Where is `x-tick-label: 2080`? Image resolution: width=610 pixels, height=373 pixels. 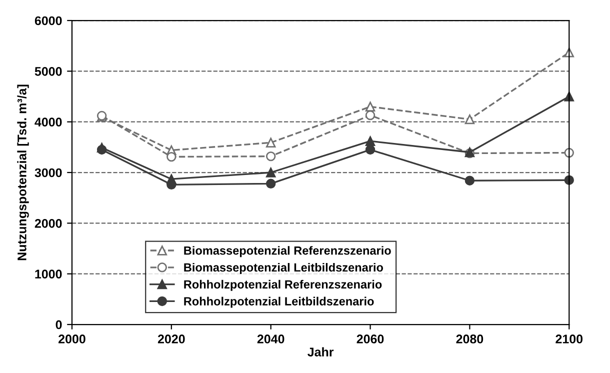 x-tick-label: 2080 is located at coordinates (470, 339).